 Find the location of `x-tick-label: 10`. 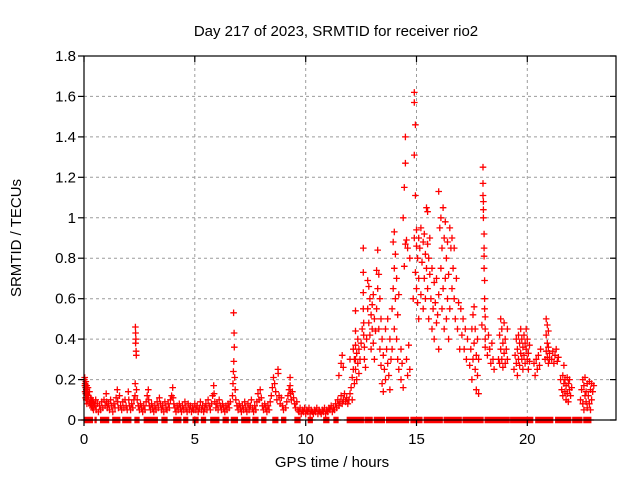

x-tick-label: 10 is located at coordinates (305, 439).